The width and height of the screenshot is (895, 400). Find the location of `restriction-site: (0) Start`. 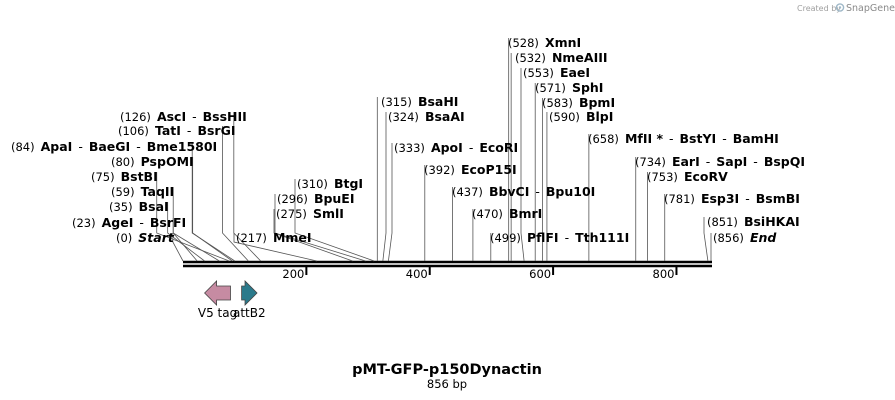

restriction-site: (0) Start is located at coordinates (145, 237).